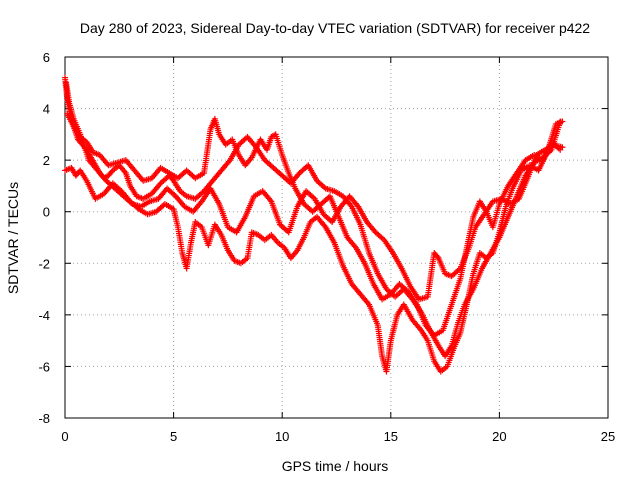 The image size is (640, 485). What do you see at coordinates (335, 466) in the screenshot?
I see `x-axis-title: GPS time / hours` at bounding box center [335, 466].